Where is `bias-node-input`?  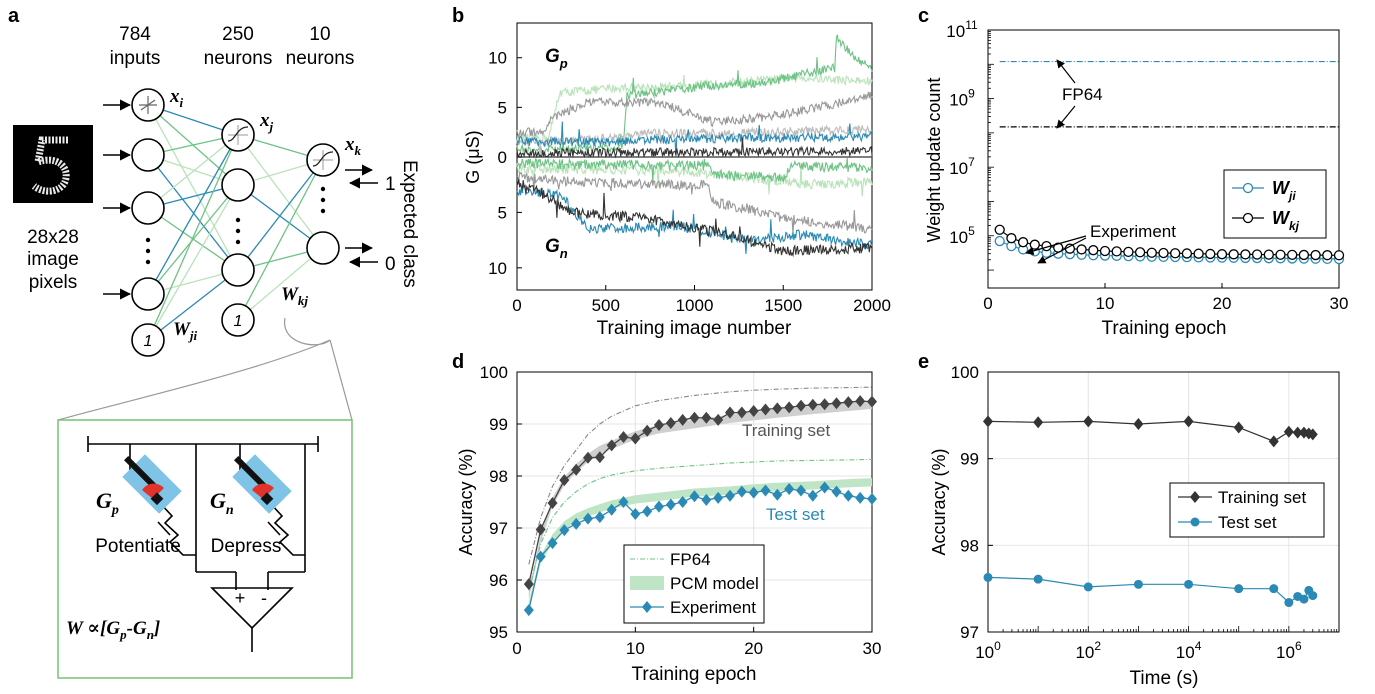
bias-node-input is located at coordinates (148, 340).